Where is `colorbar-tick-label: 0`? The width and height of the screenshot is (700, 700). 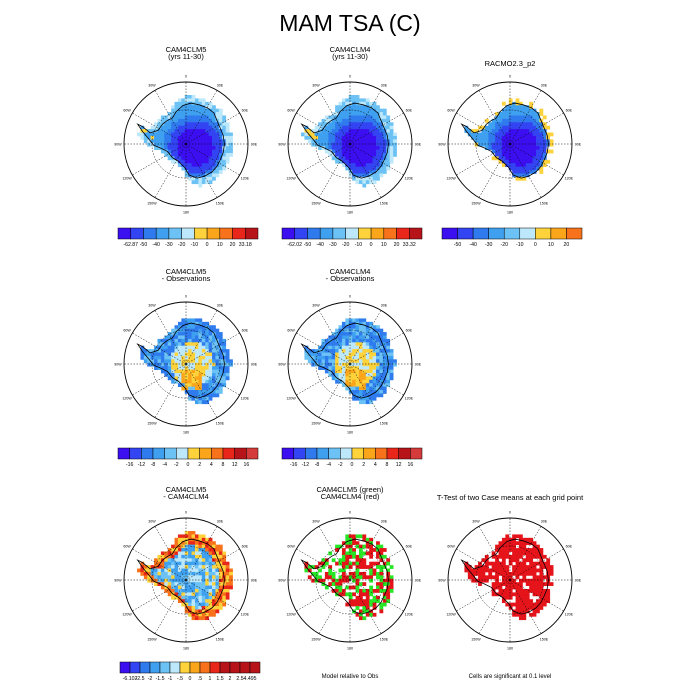
colorbar-tick-label: 0 is located at coordinates (190, 679).